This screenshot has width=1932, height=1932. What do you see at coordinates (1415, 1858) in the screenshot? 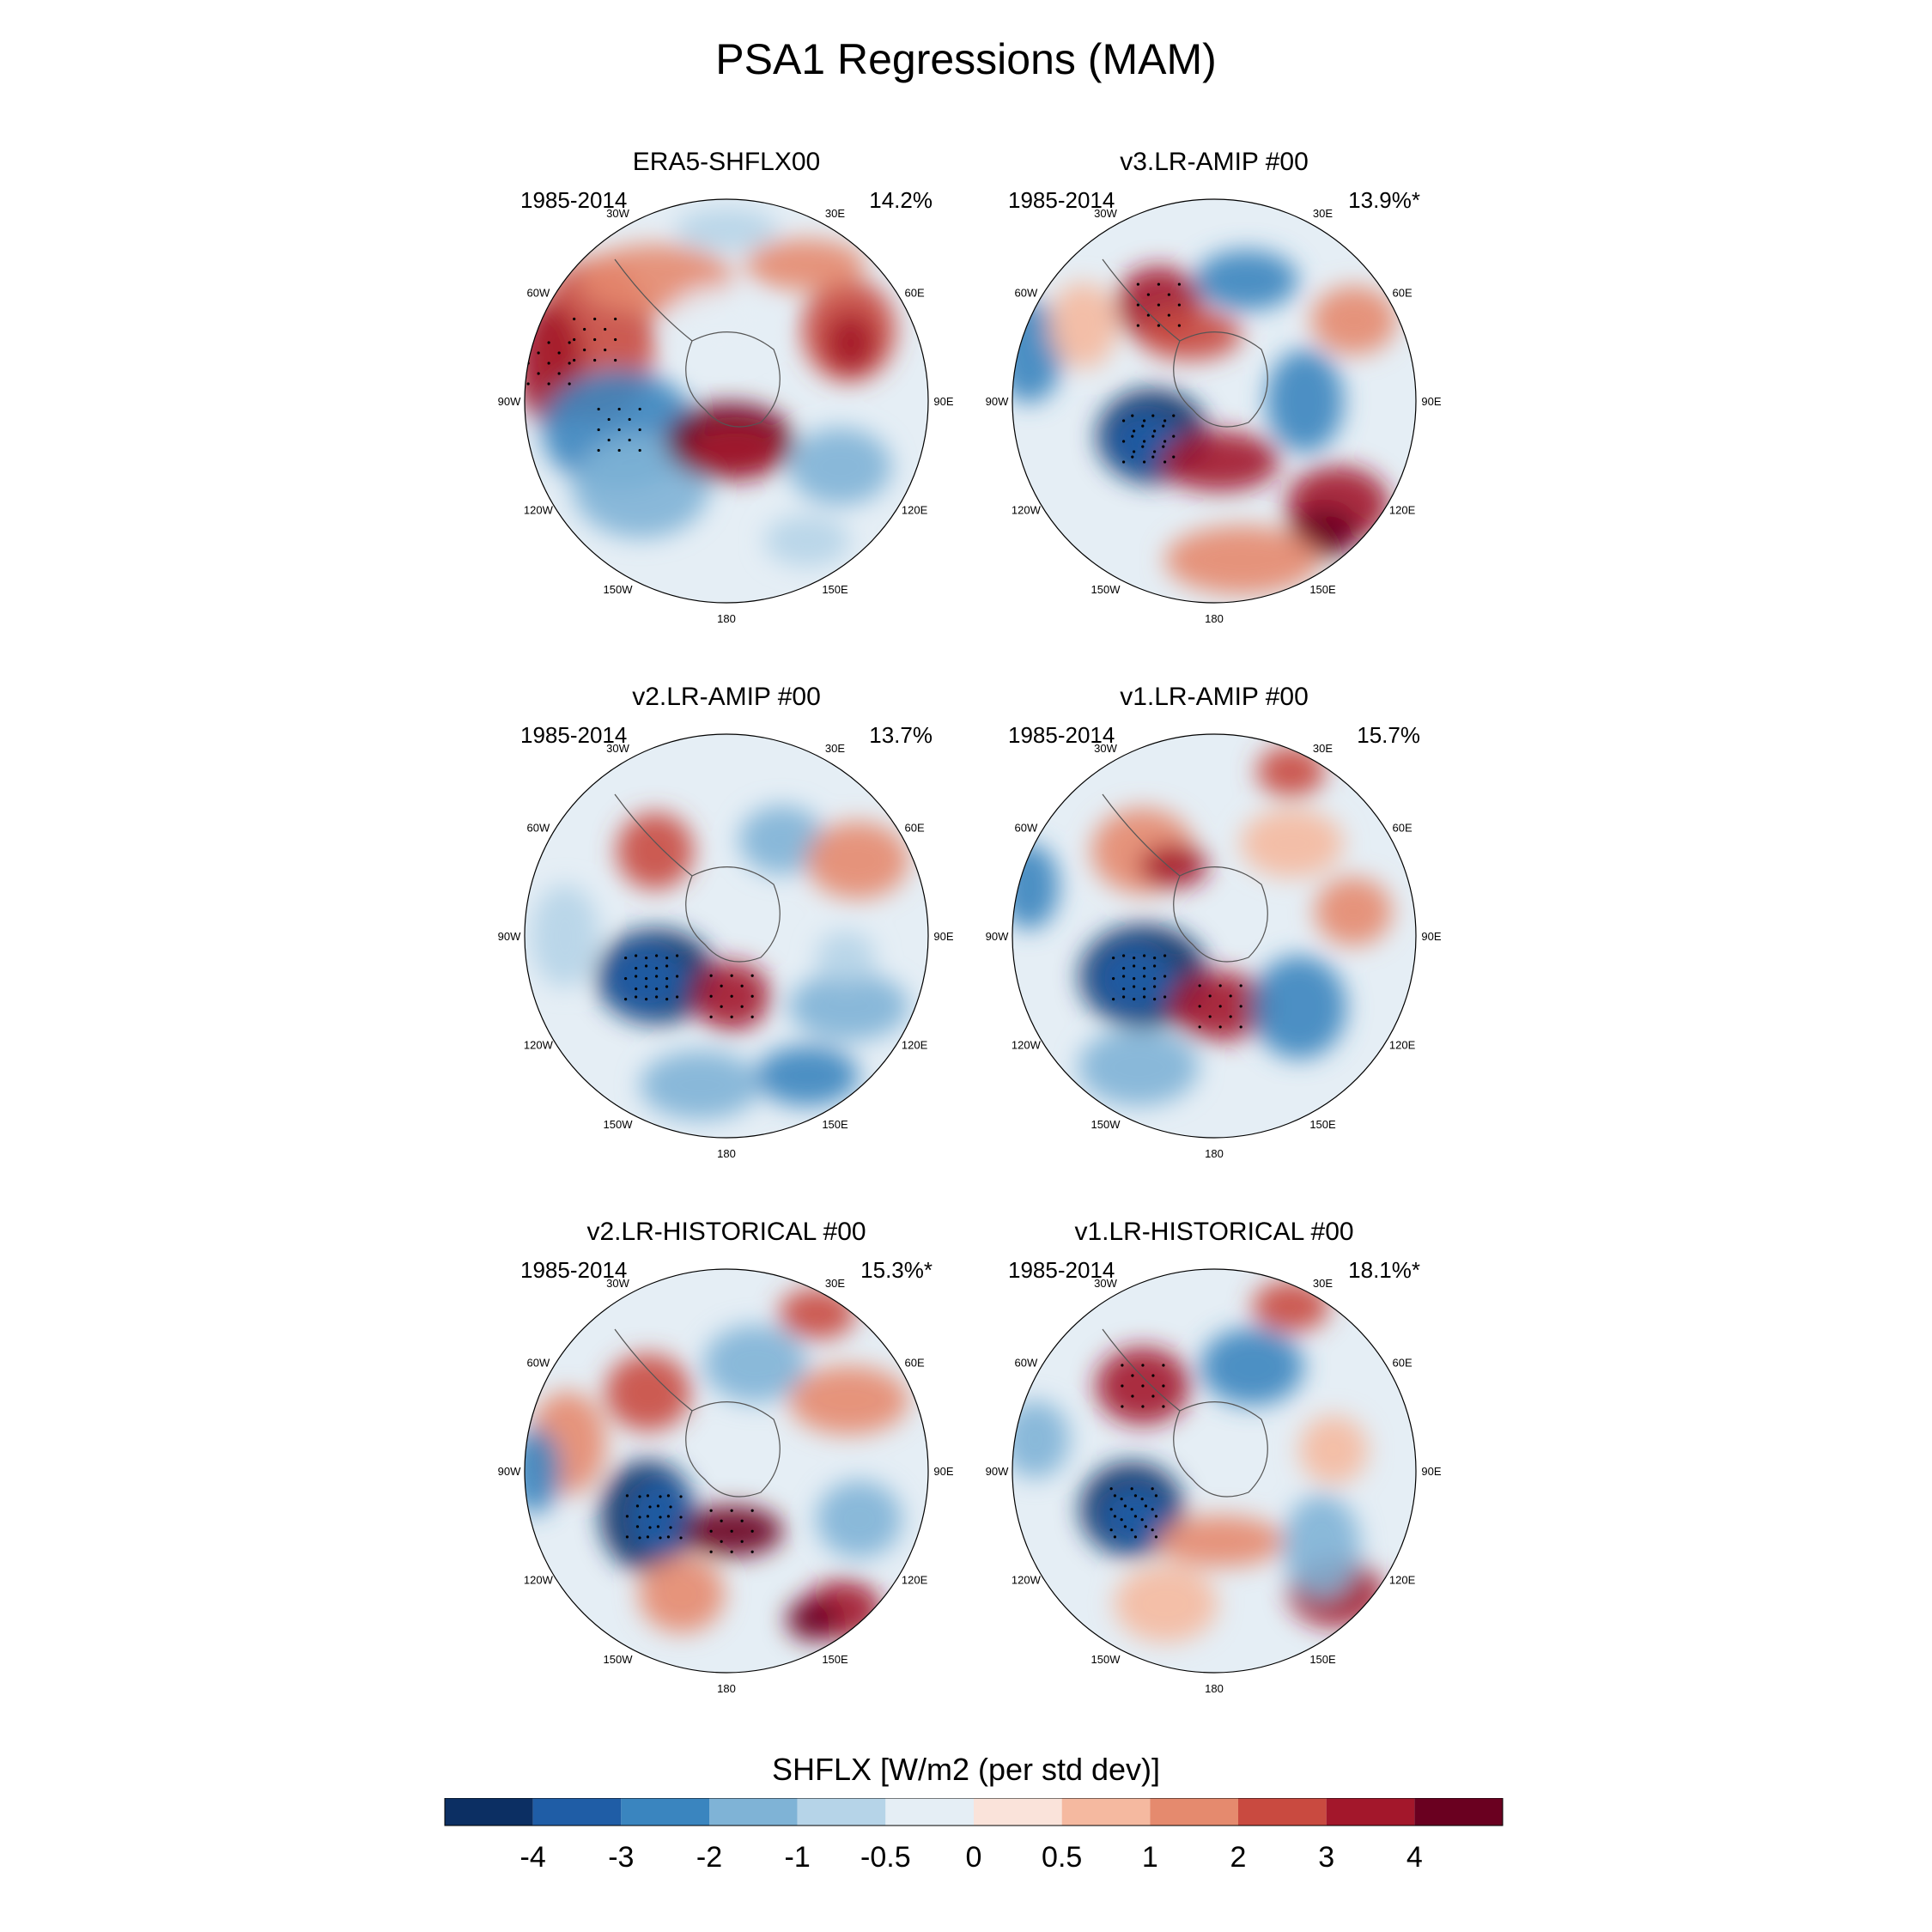
I see `colorbar-label: 4` at bounding box center [1415, 1858].